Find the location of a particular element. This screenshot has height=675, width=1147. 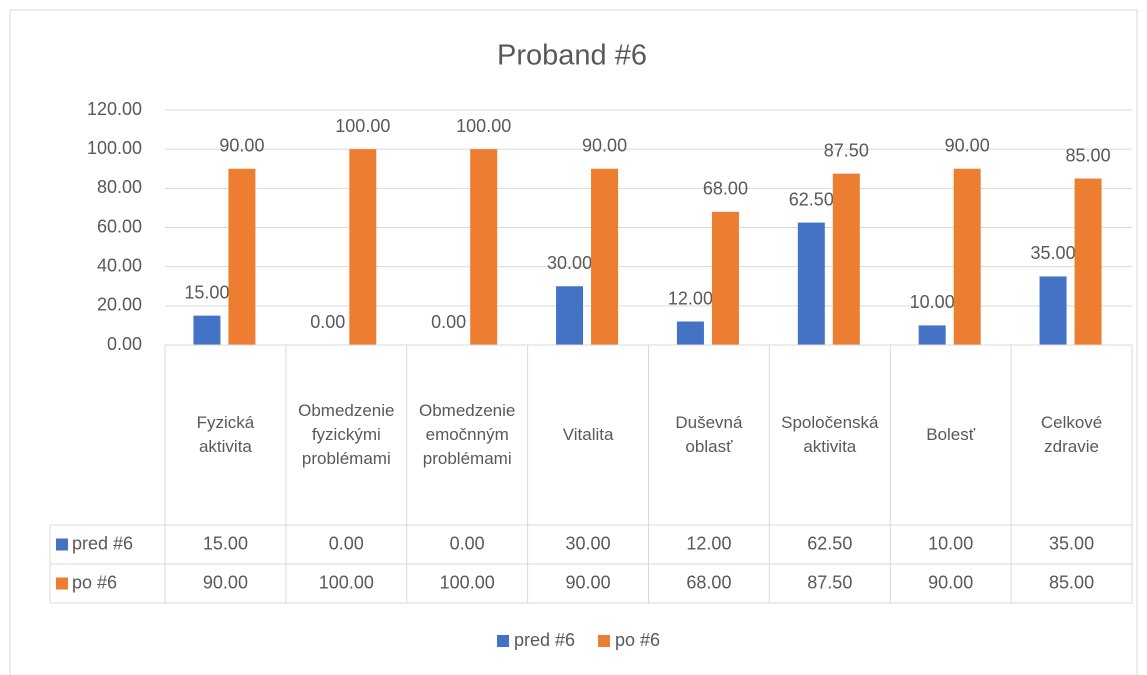

category-label: Duševná oblasť is located at coordinates (709, 434).